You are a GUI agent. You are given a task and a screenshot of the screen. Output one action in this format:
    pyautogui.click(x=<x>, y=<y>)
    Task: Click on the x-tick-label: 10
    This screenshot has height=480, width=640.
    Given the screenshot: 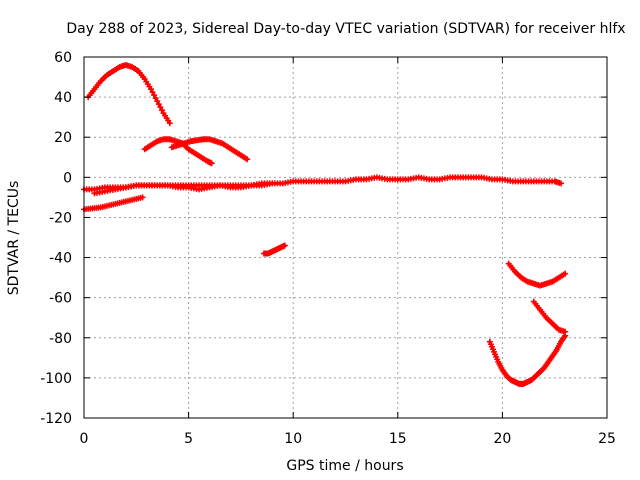 What is the action you would take?
    pyautogui.click(x=293, y=439)
    